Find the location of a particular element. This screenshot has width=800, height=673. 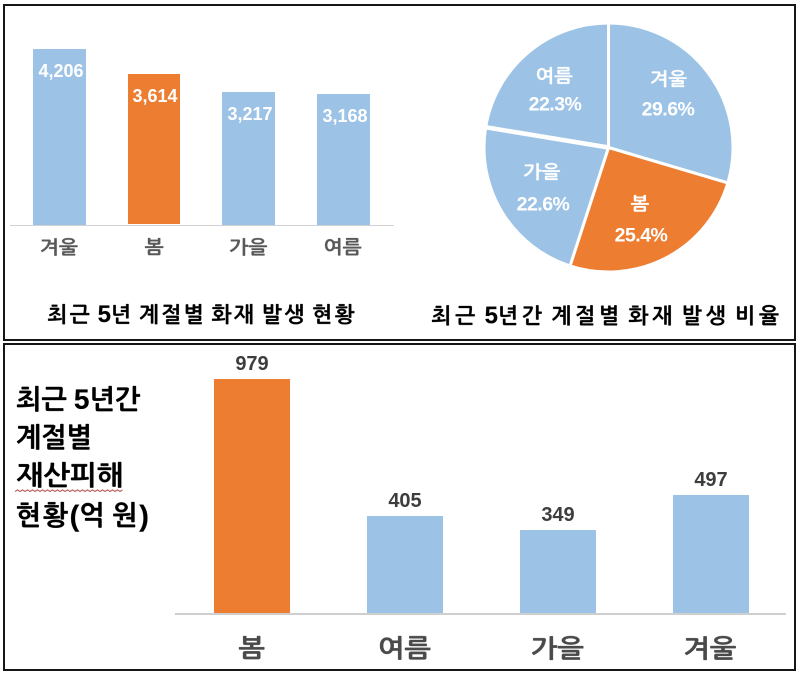

svg-text: 25.4% is located at coordinates (640, 236).